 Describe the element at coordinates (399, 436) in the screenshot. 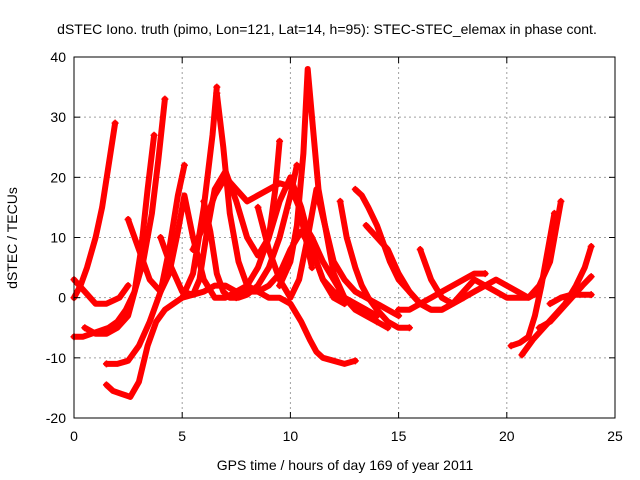

I see `x-tick-label: 15` at that location.